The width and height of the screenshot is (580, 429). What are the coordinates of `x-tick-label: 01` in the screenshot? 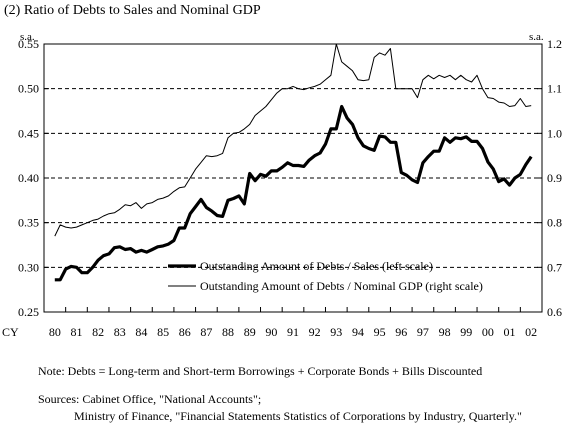 It's located at (510, 332).